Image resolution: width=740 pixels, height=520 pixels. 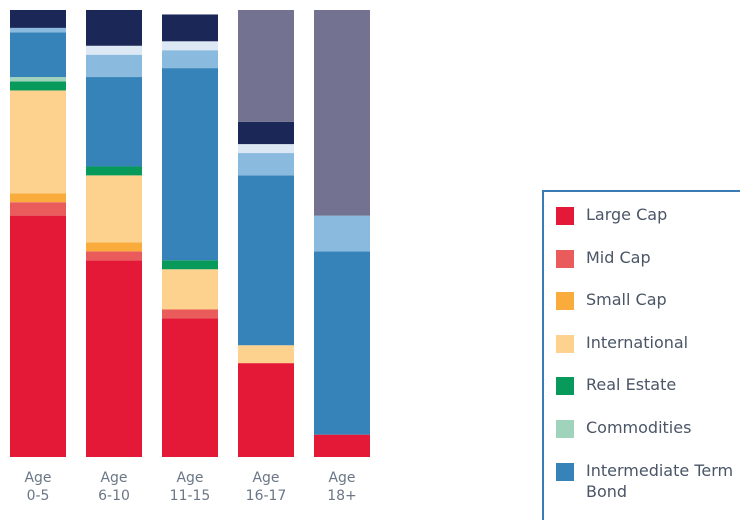 What do you see at coordinates (631, 385) in the screenshot?
I see `legend-label: Real Estate` at bounding box center [631, 385].